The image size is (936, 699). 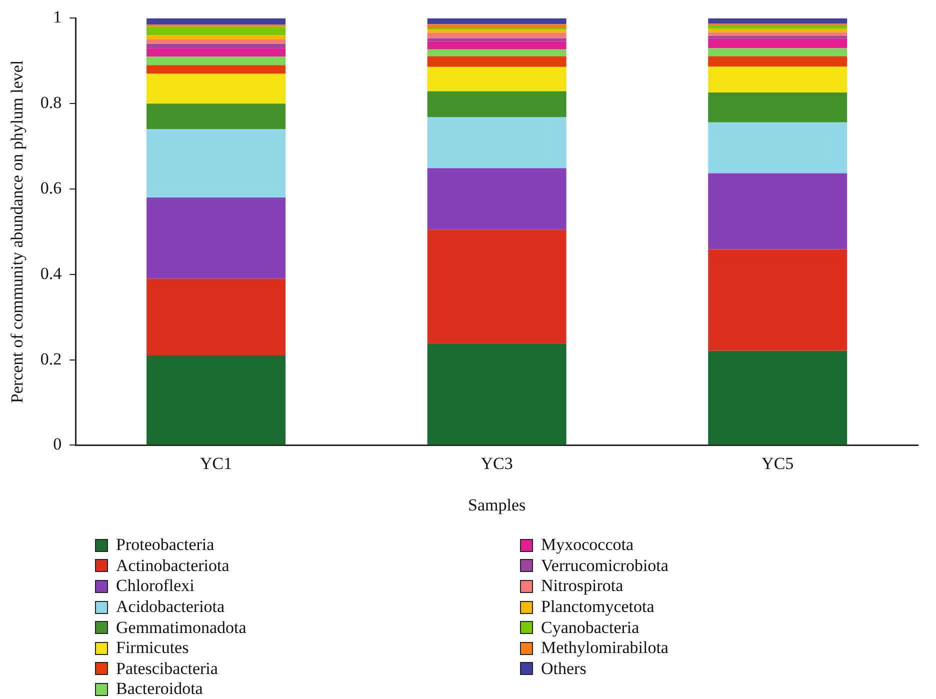 What do you see at coordinates (51, 188) in the screenshot?
I see `y-tick-label: 0.6` at bounding box center [51, 188].